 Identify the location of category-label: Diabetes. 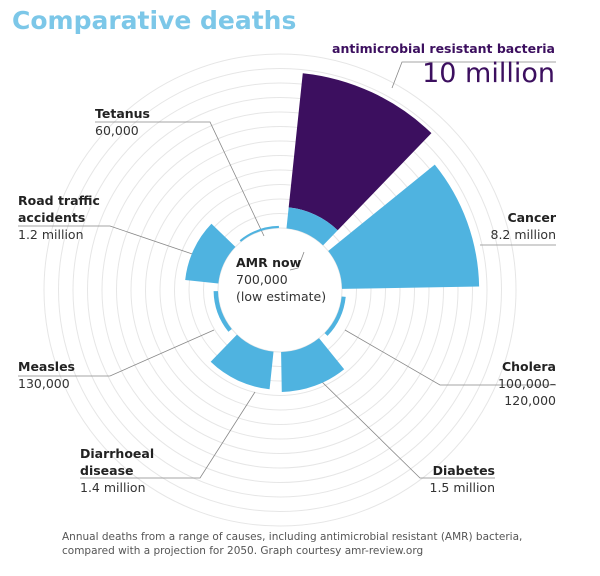
(463, 470).